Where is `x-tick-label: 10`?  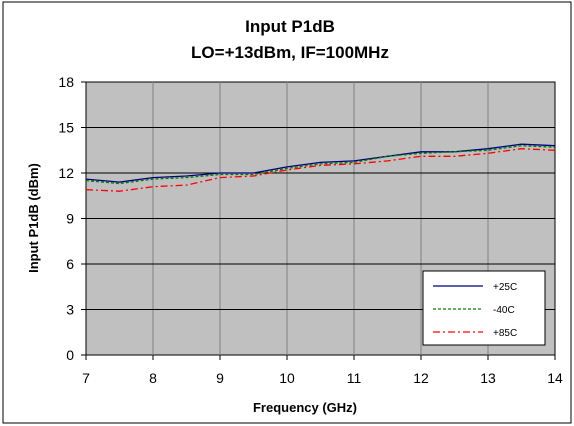 x-tick-label: 10 is located at coordinates (287, 378).